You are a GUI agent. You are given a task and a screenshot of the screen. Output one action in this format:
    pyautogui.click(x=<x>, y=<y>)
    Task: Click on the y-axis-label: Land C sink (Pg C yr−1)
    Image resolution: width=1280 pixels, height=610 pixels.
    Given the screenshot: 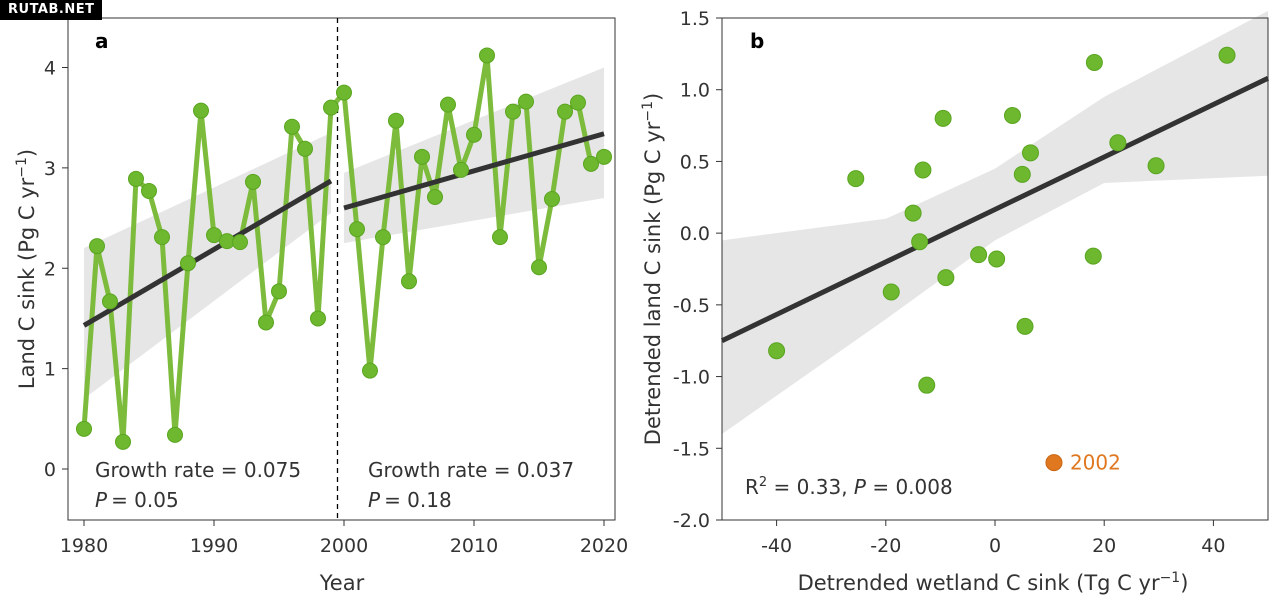 What is the action you would take?
    pyautogui.click(x=26, y=269)
    